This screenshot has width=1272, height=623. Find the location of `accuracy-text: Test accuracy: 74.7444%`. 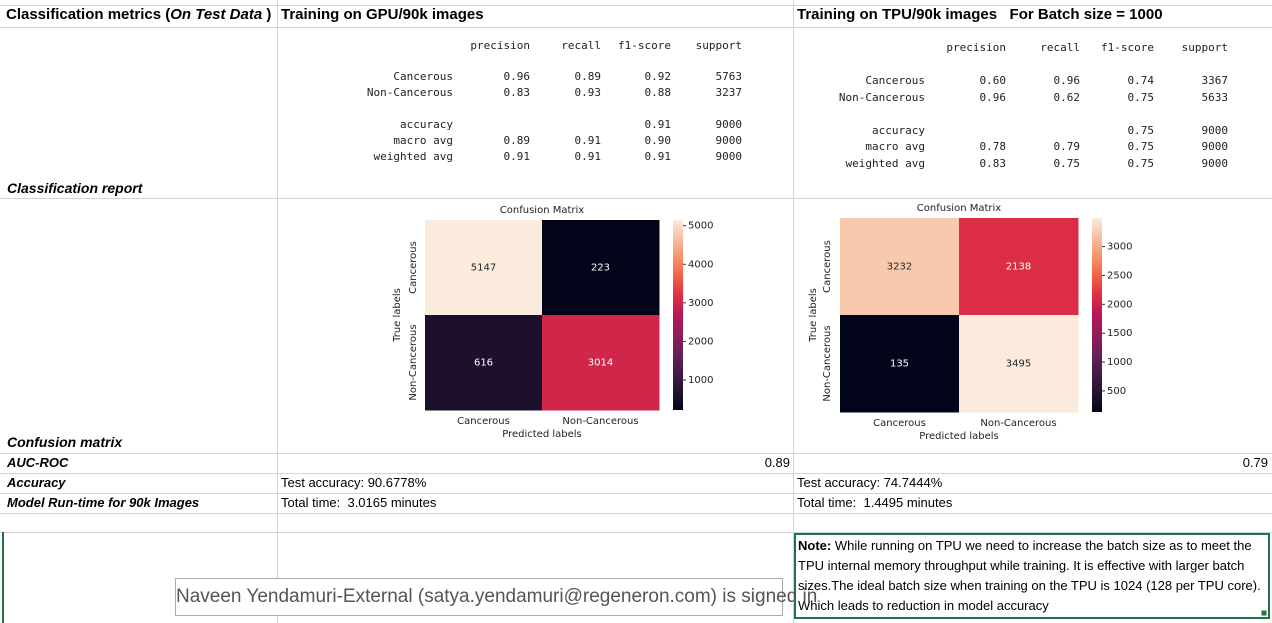

accuracy-text: Test accuracy: 74.7444% is located at coordinates (870, 482).